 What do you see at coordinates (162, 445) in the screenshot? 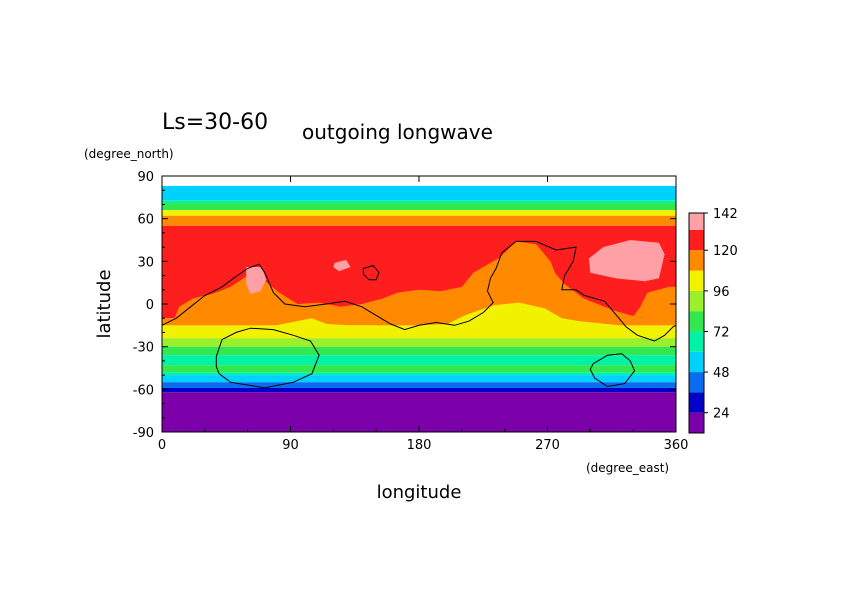
I see `x-tick-label: 0` at bounding box center [162, 445].